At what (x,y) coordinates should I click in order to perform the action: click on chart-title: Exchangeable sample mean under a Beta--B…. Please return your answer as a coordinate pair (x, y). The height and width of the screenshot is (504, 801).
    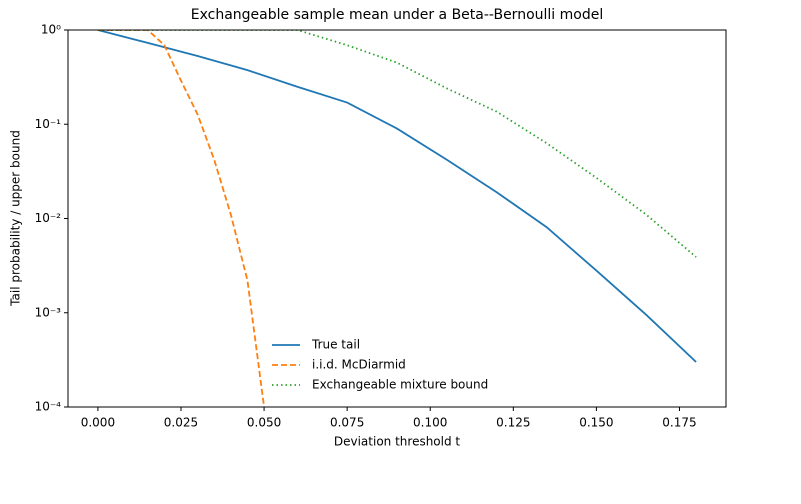
    Looking at the image, I should click on (397, 15).